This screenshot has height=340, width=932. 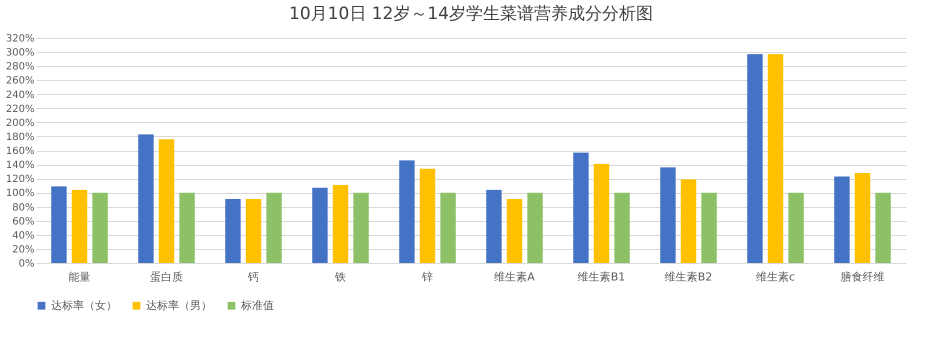 What do you see at coordinates (20, 81) in the screenshot?
I see `y-tick-label: 260%` at bounding box center [20, 81].